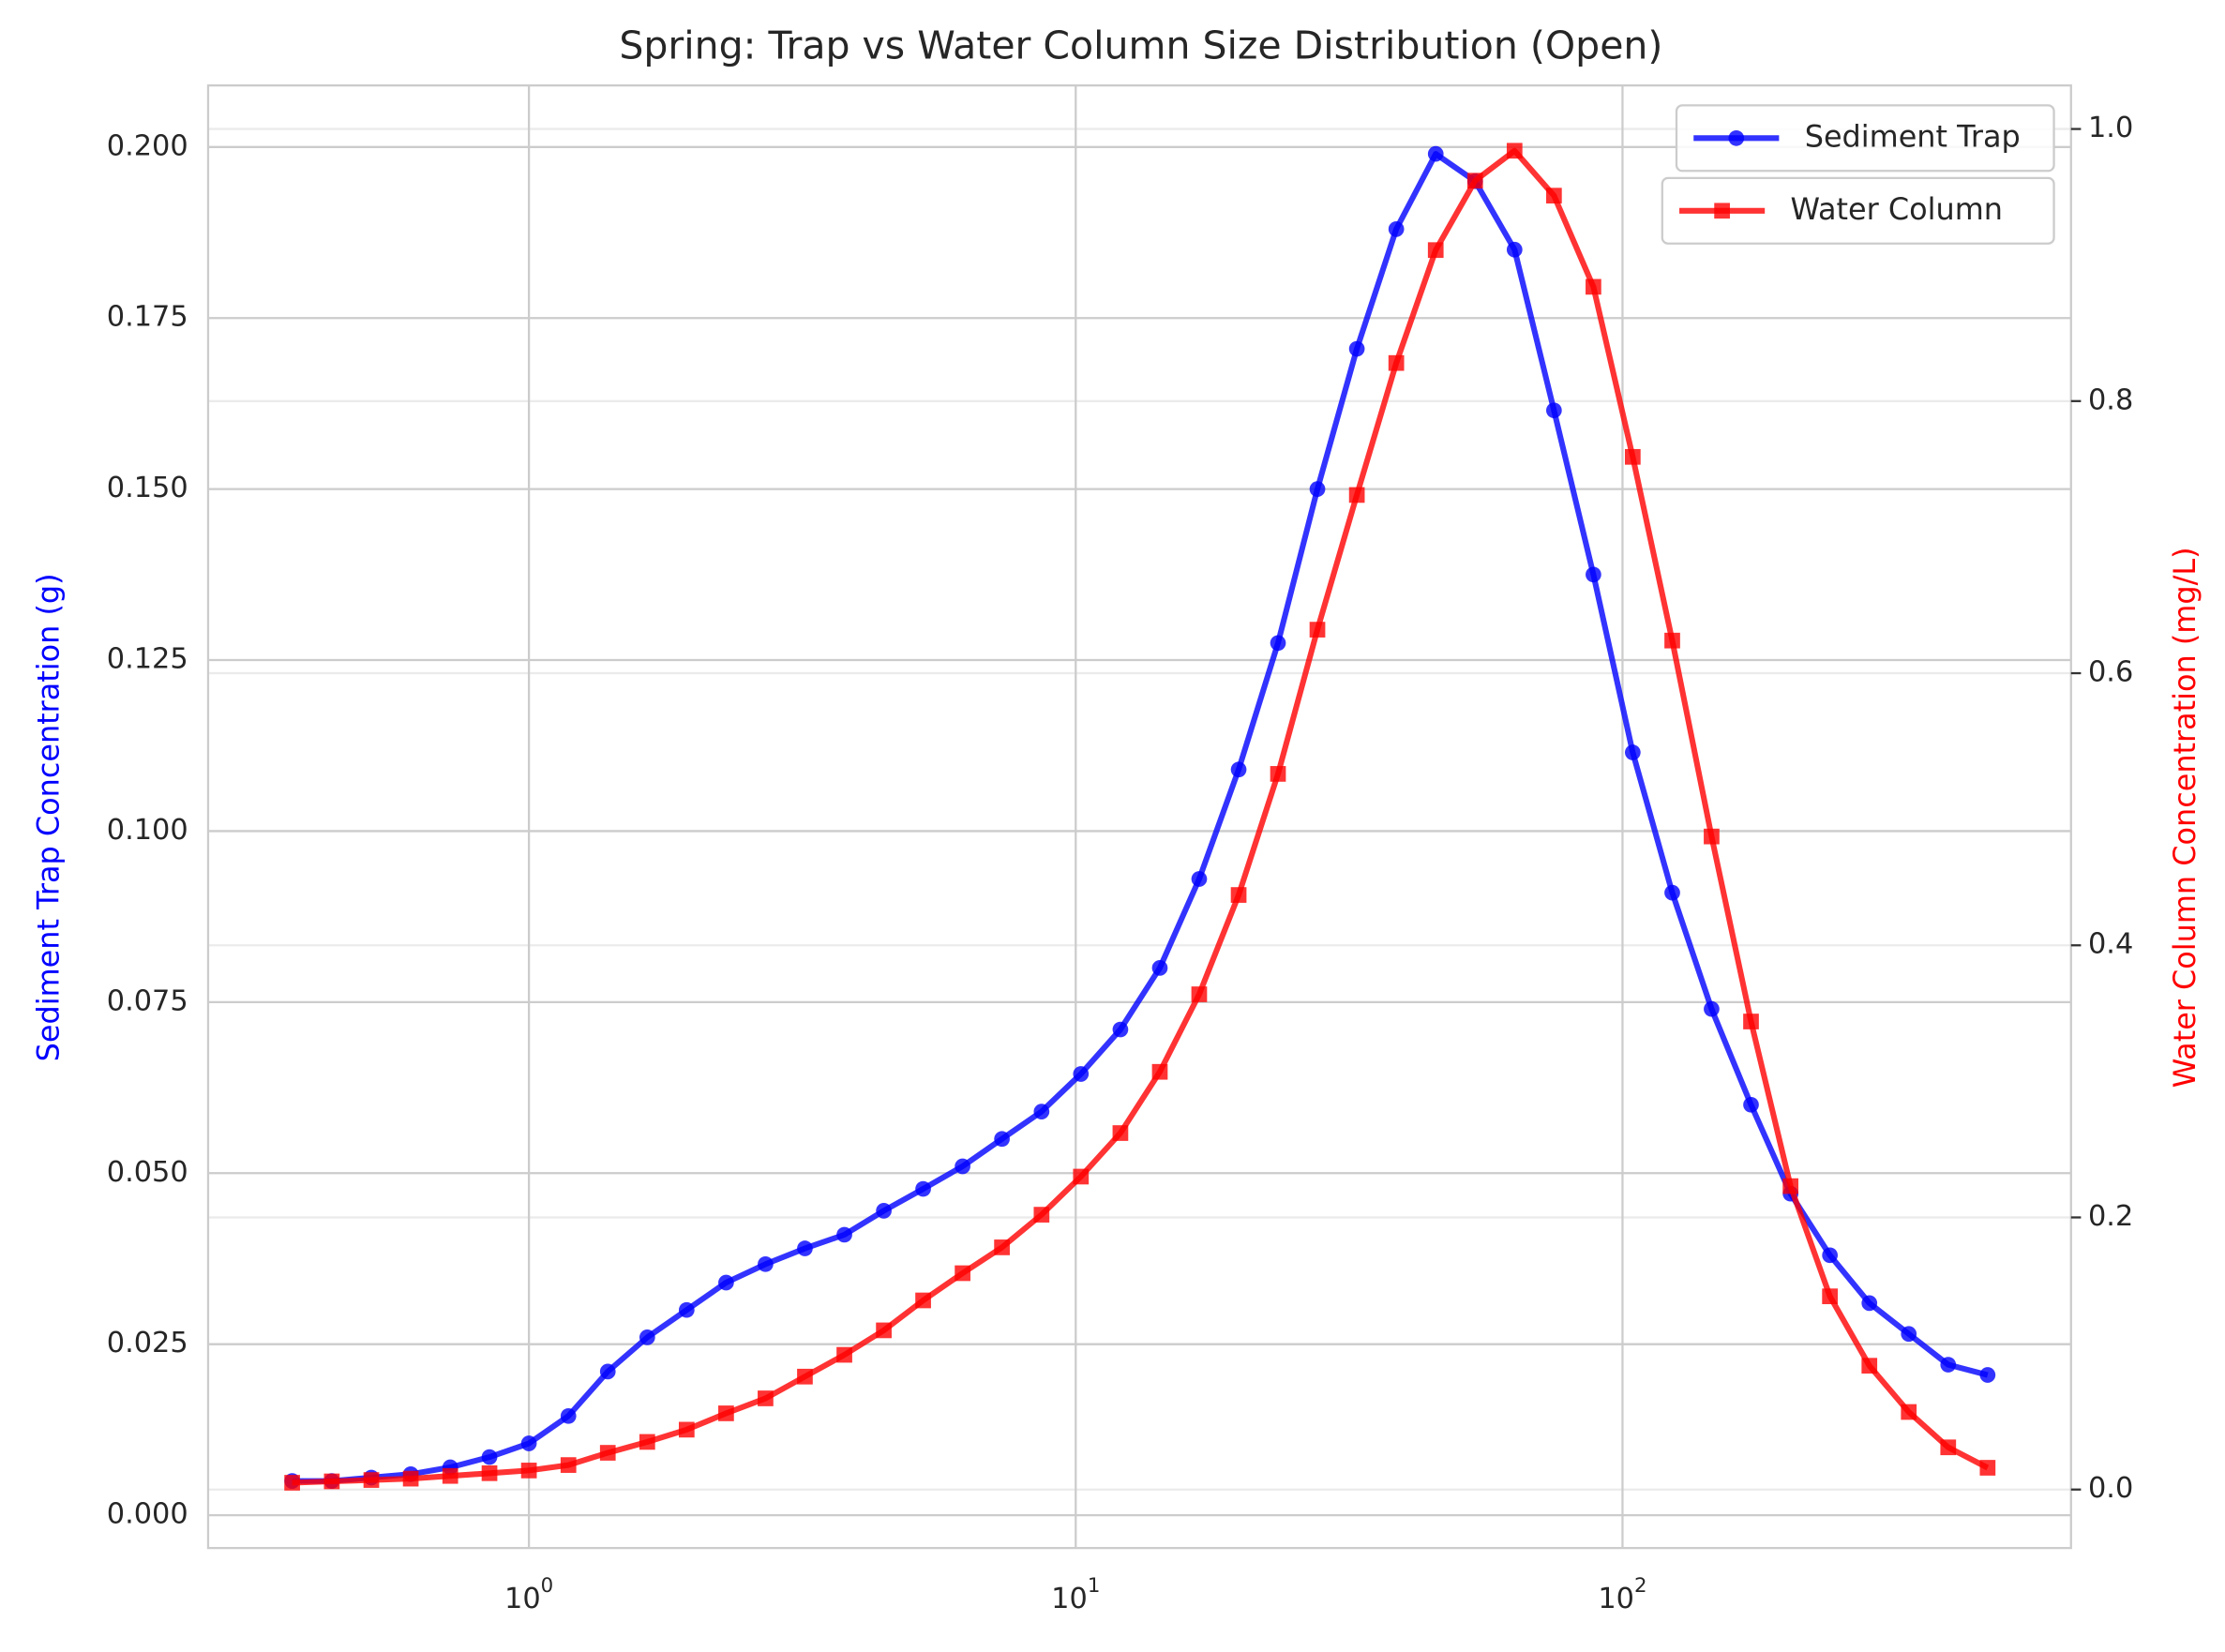 This screenshot has width=2225, height=1652. What do you see at coordinates (2184, 817) in the screenshot?
I see `y2-axis-label: Water Column Concentration (mg/L)` at bounding box center [2184, 817].